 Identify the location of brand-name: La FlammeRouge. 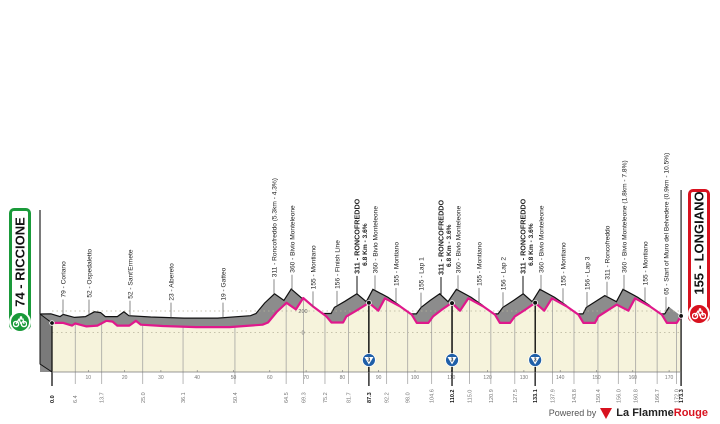
(662, 413).